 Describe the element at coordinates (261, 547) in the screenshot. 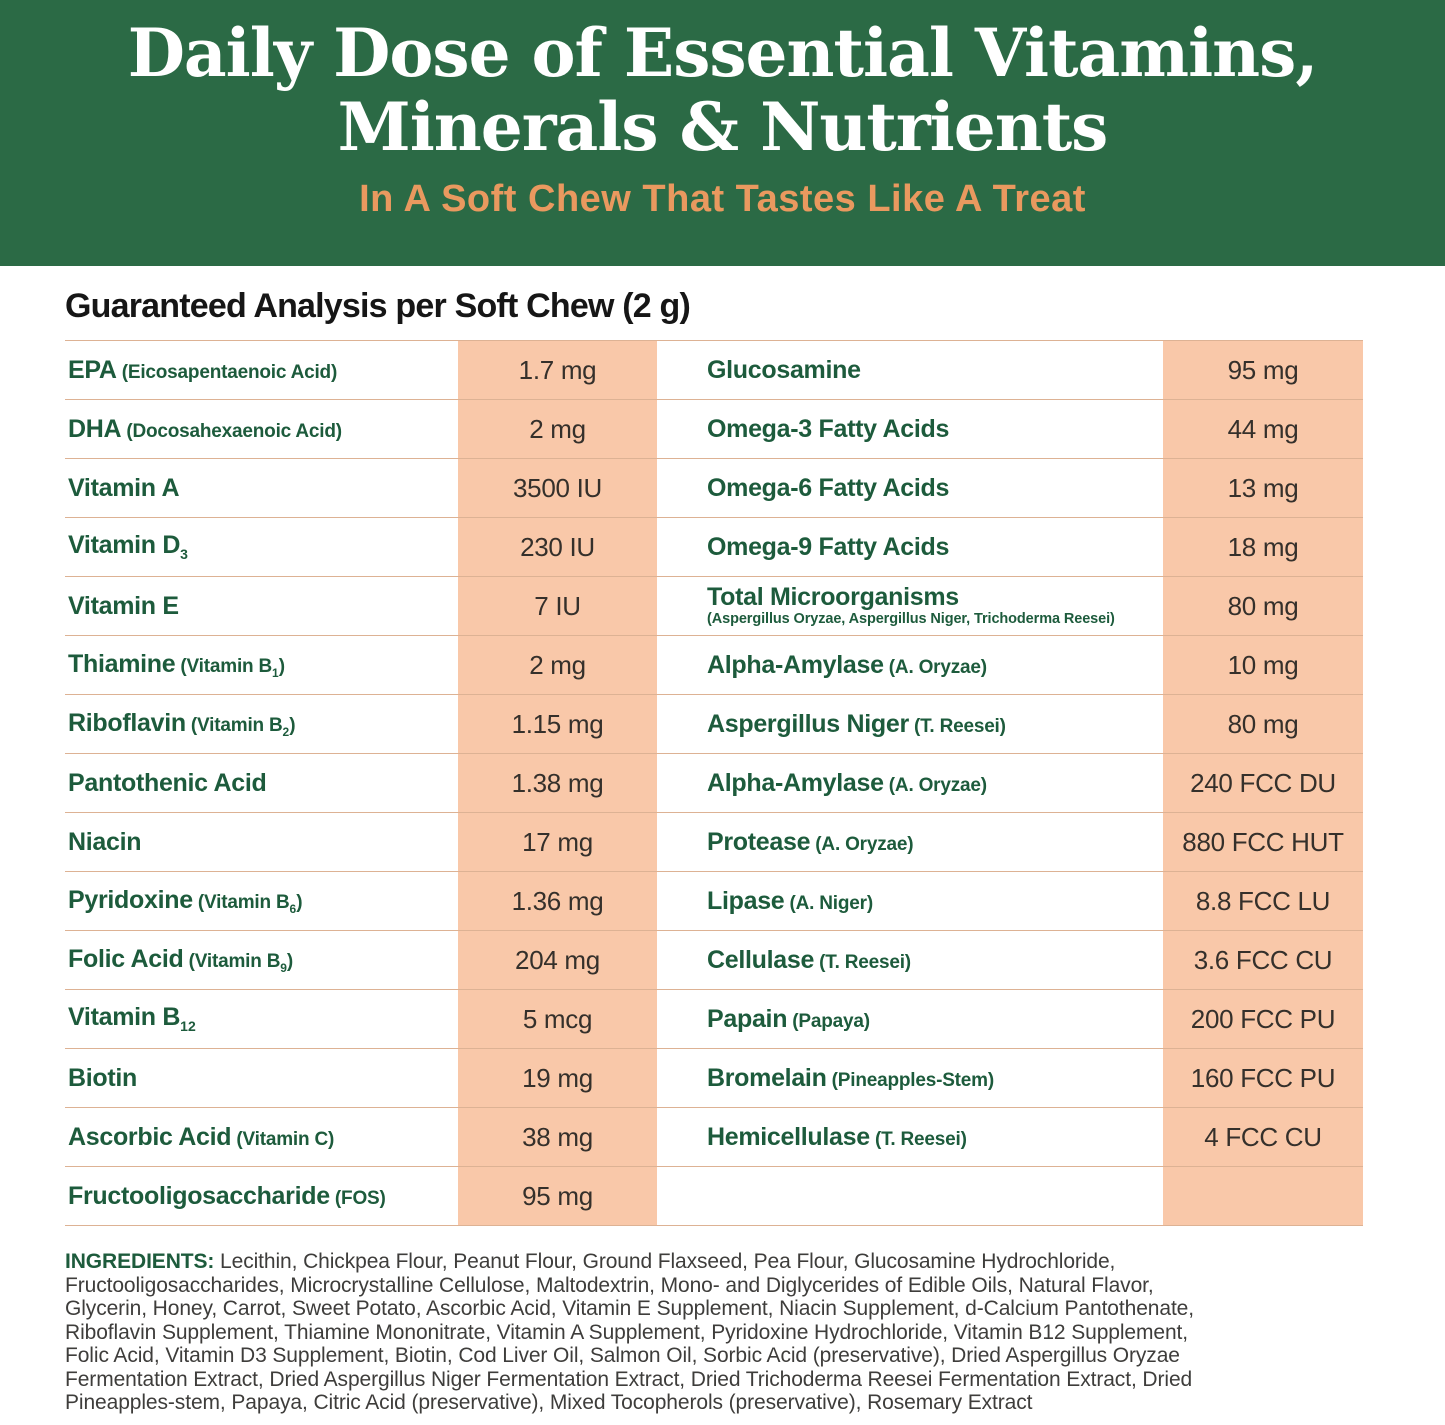

I see `nutrient-label: Vitamin D3` at that location.